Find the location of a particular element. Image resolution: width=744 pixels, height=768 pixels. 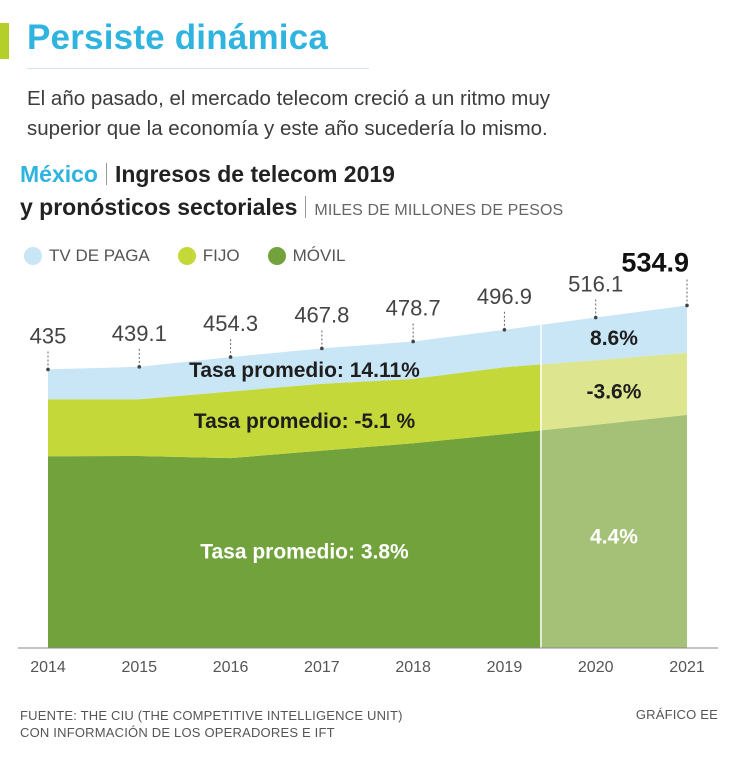

area-movil-forecast is located at coordinates (613, 531).